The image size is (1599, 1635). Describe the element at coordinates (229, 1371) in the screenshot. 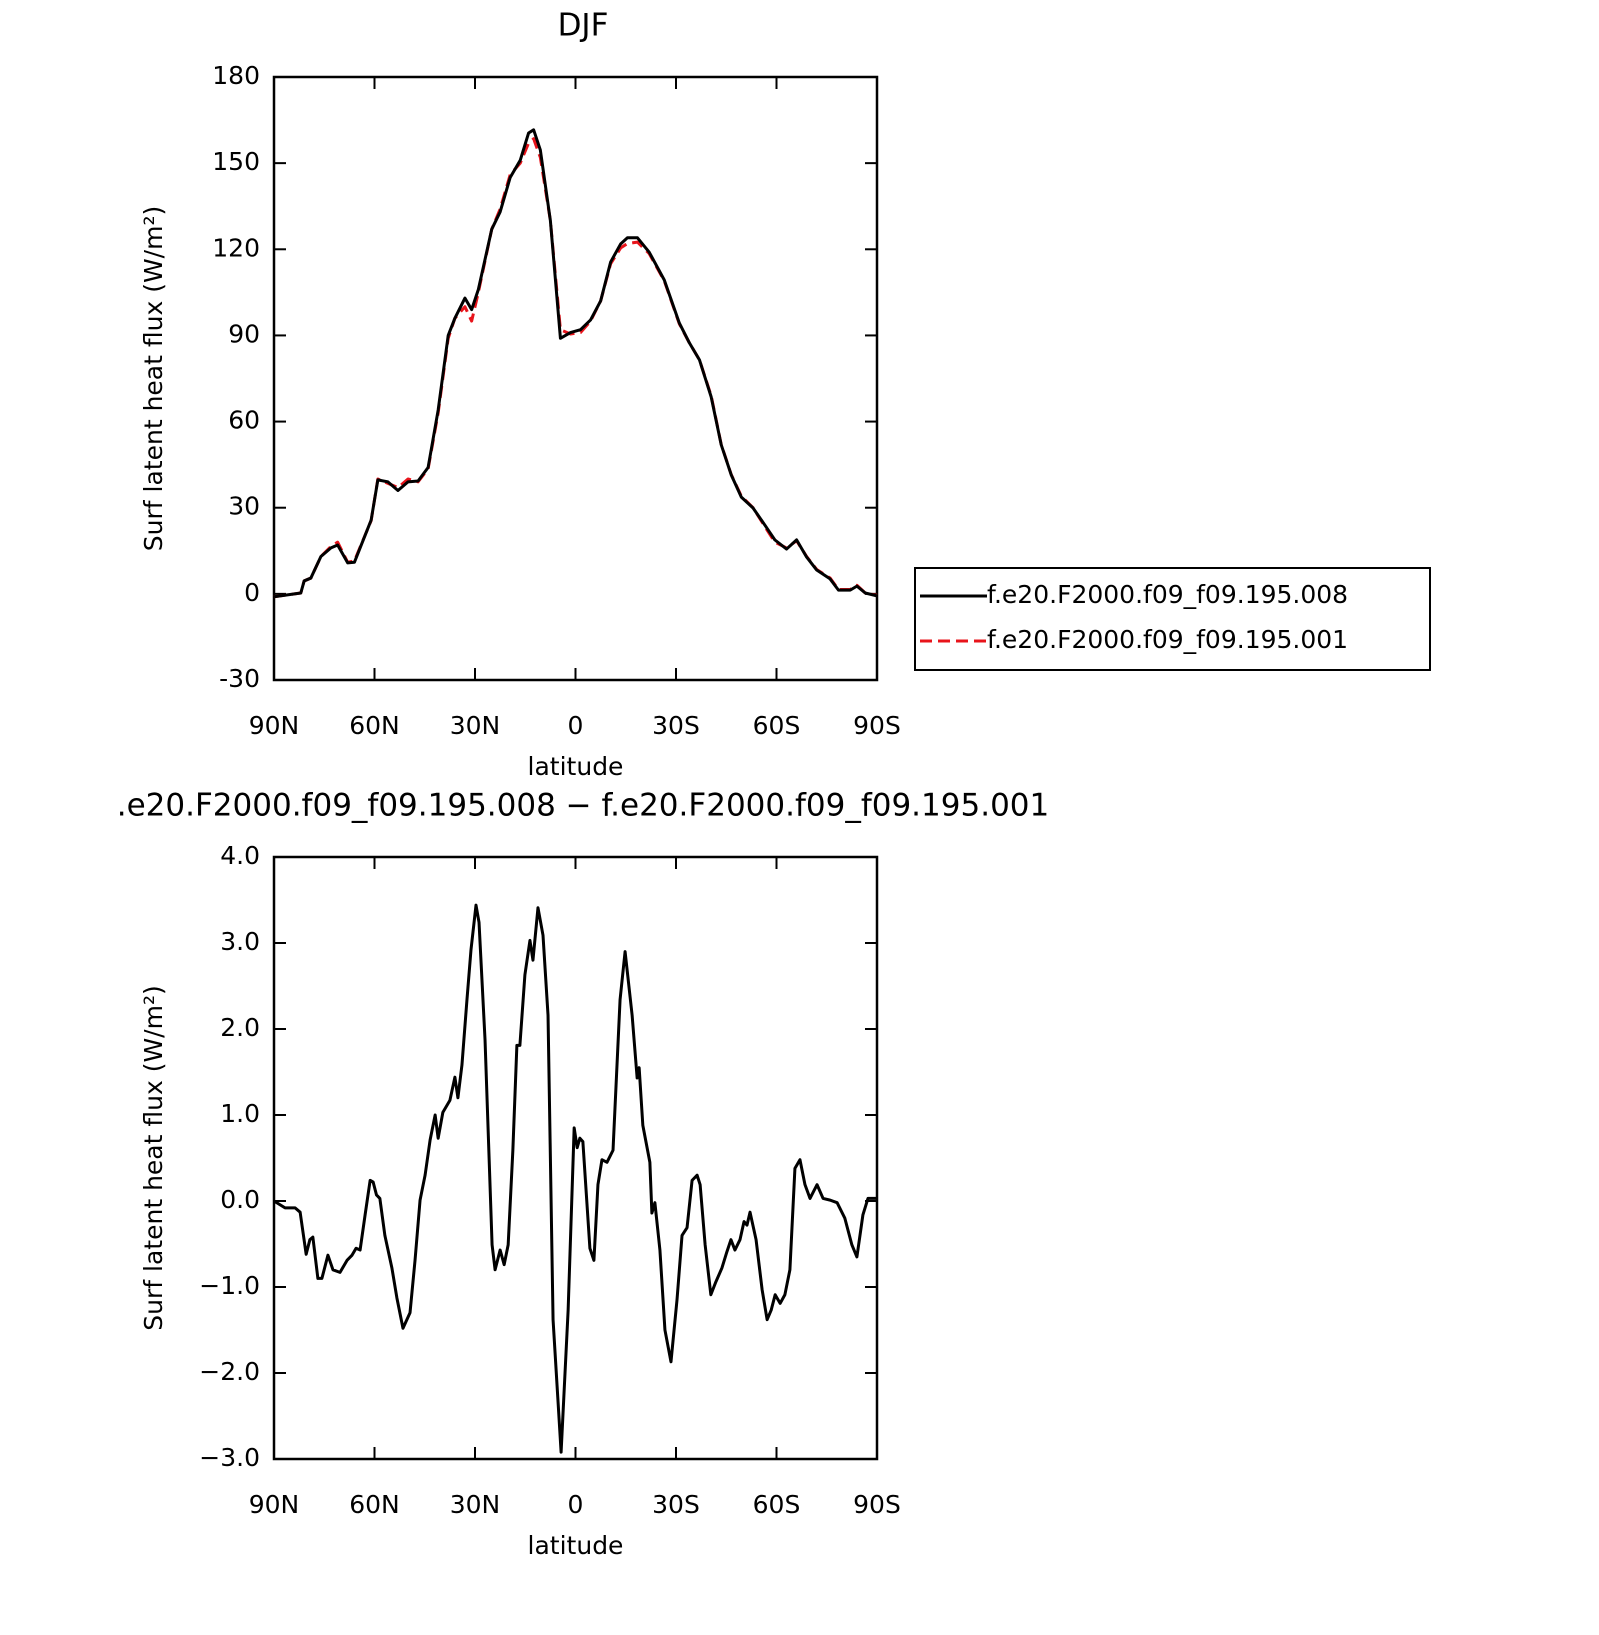

I see `y-tick-label: −2.0` at that location.